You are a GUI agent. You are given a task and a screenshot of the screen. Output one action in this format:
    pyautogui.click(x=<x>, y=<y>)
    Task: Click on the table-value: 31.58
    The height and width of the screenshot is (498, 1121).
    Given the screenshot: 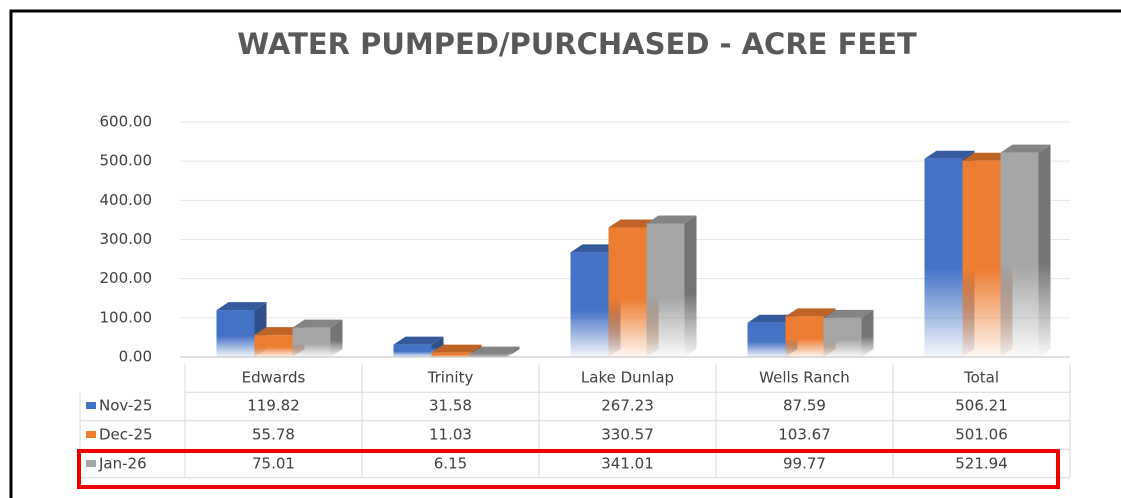 What is the action you would take?
    pyautogui.click(x=450, y=406)
    